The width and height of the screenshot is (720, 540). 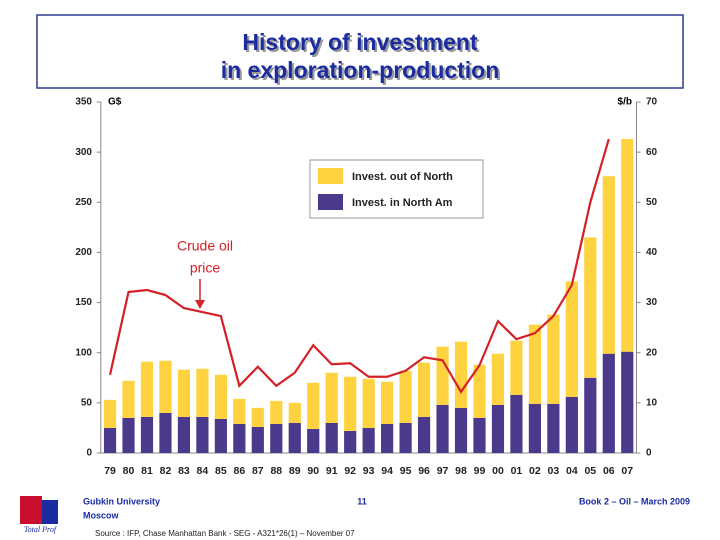 What do you see at coordinates (83, 152) in the screenshot?
I see `y-tick-label: 300` at bounding box center [83, 152].